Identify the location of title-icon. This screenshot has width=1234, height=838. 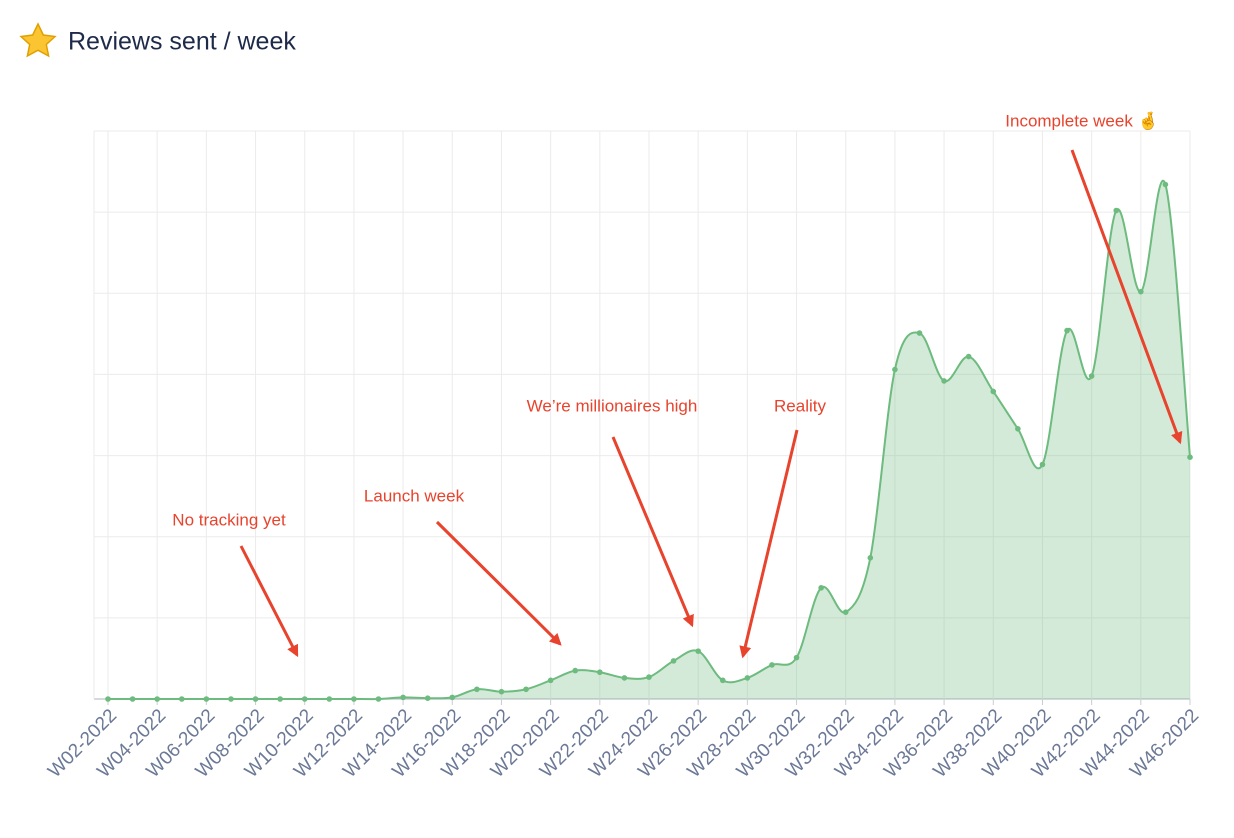
(38, 40).